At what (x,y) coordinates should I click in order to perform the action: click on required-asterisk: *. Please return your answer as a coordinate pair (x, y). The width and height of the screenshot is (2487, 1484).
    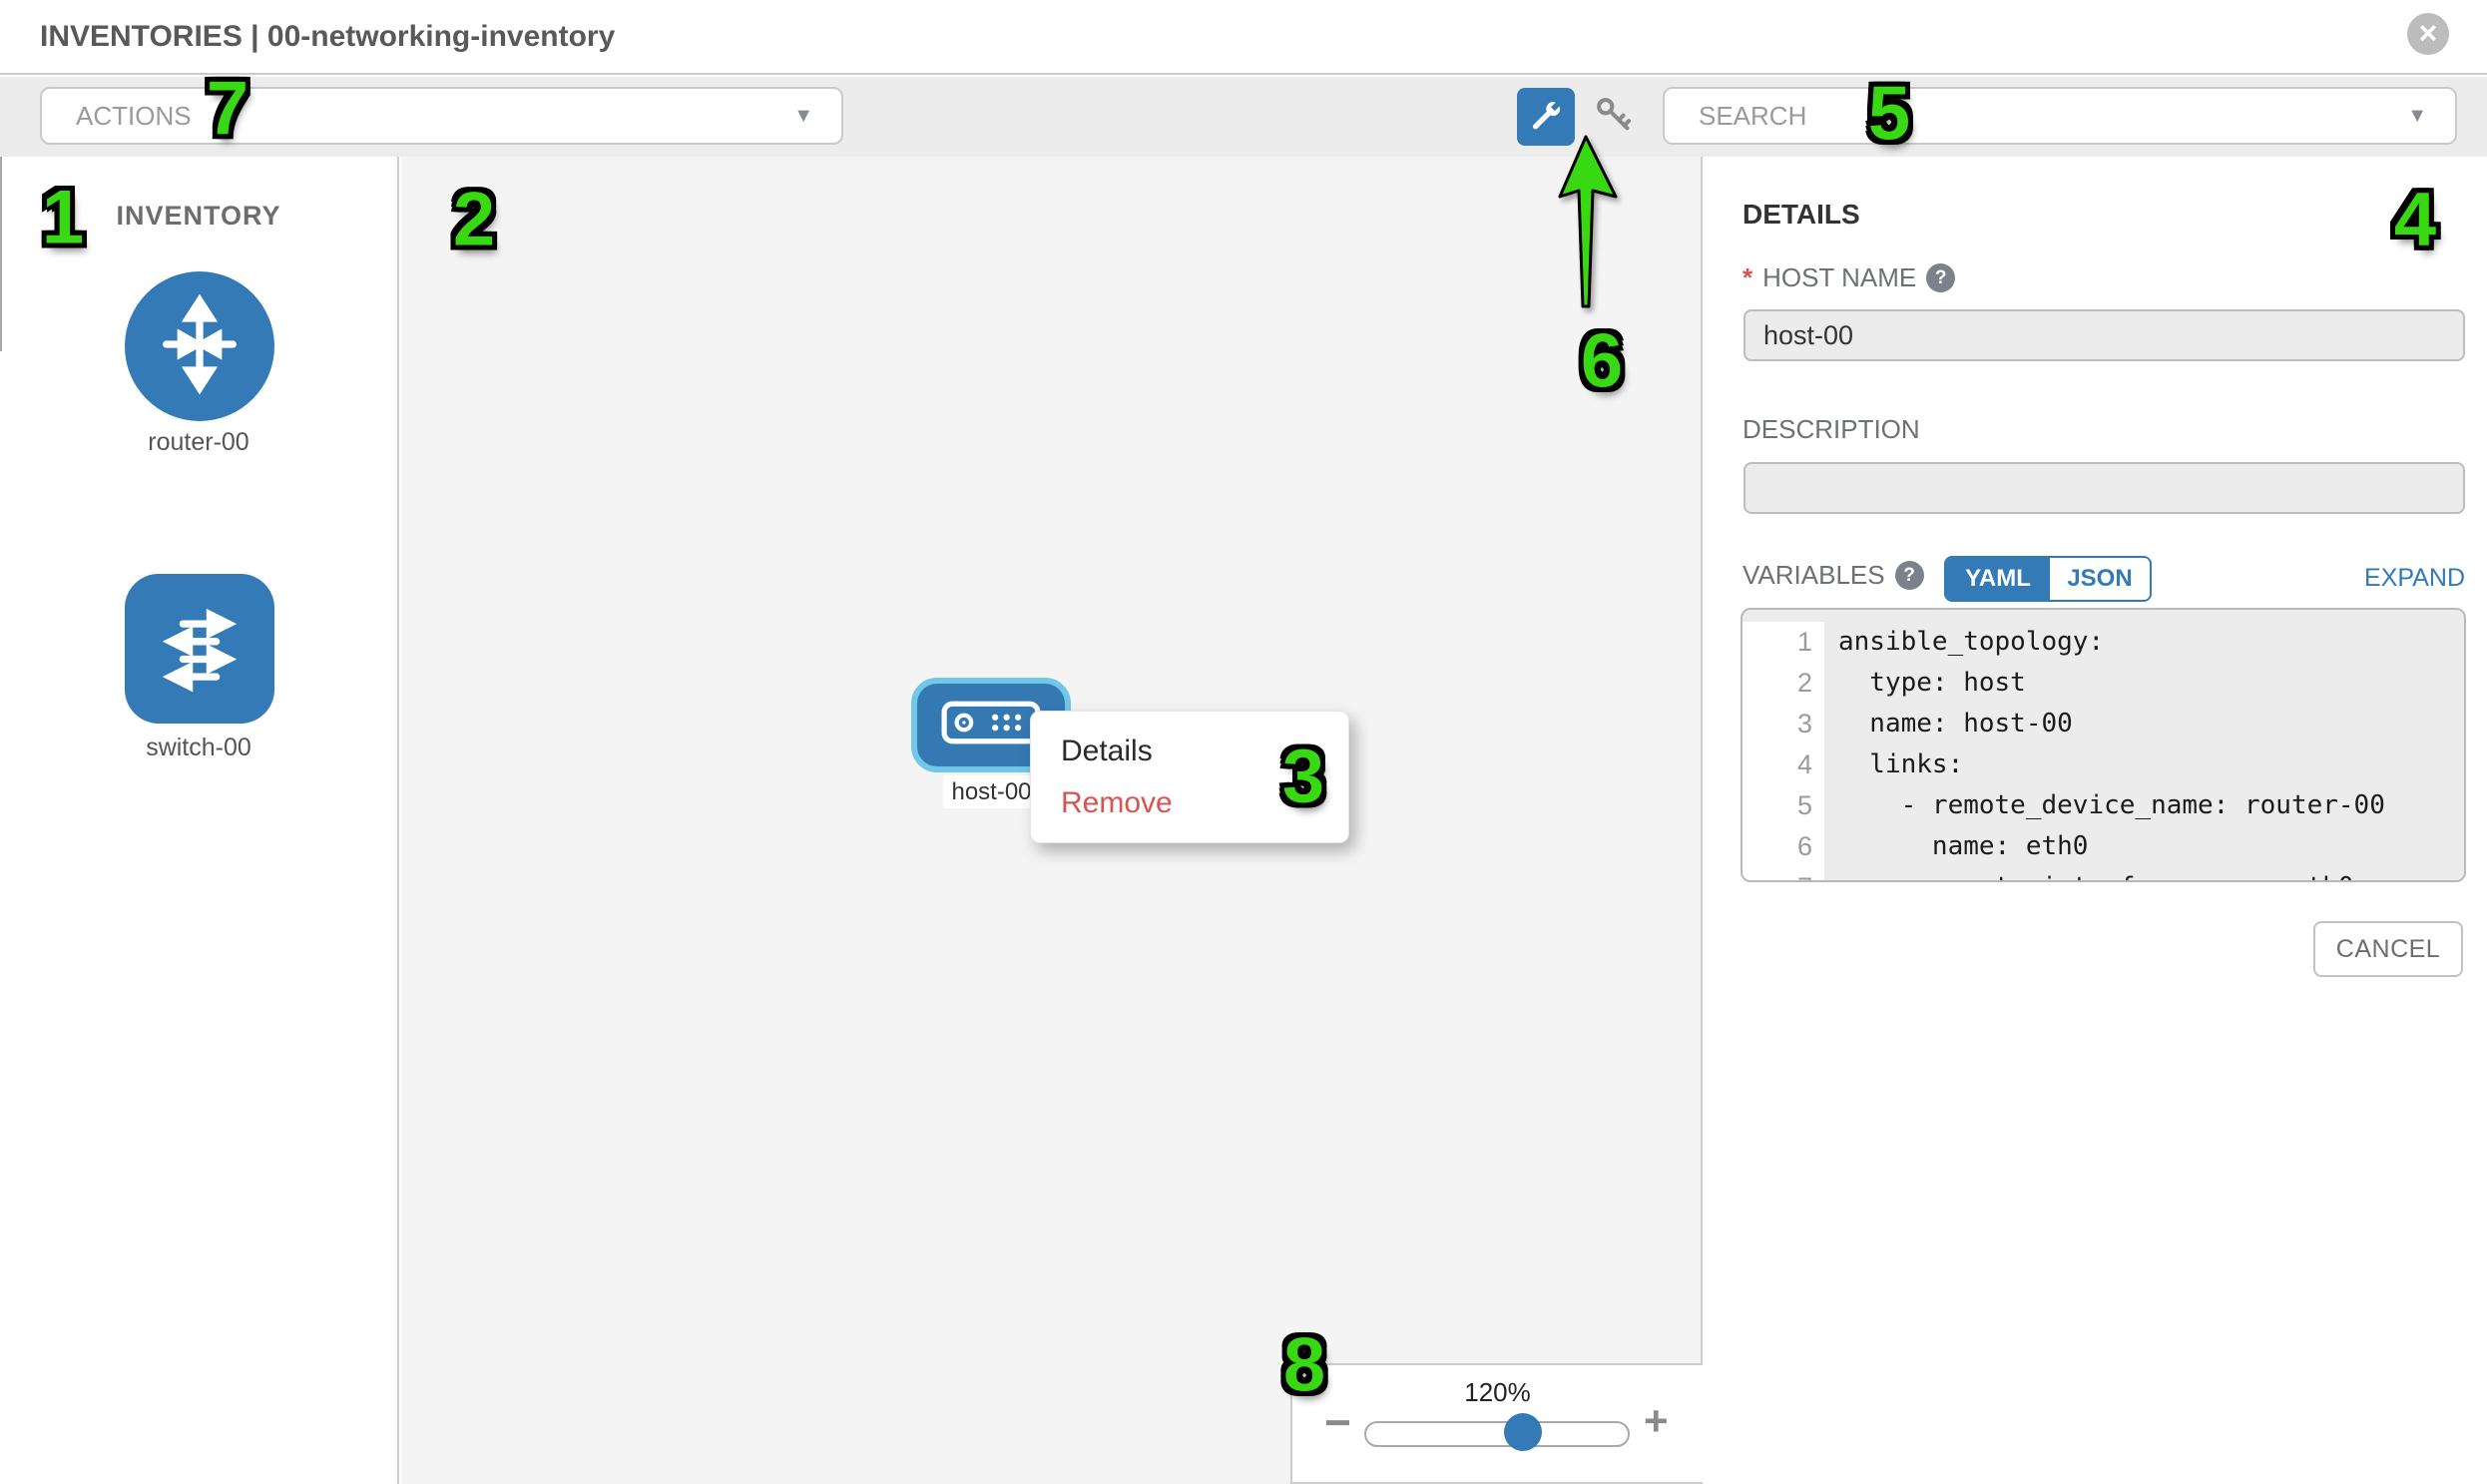
    Looking at the image, I should click on (1747, 277).